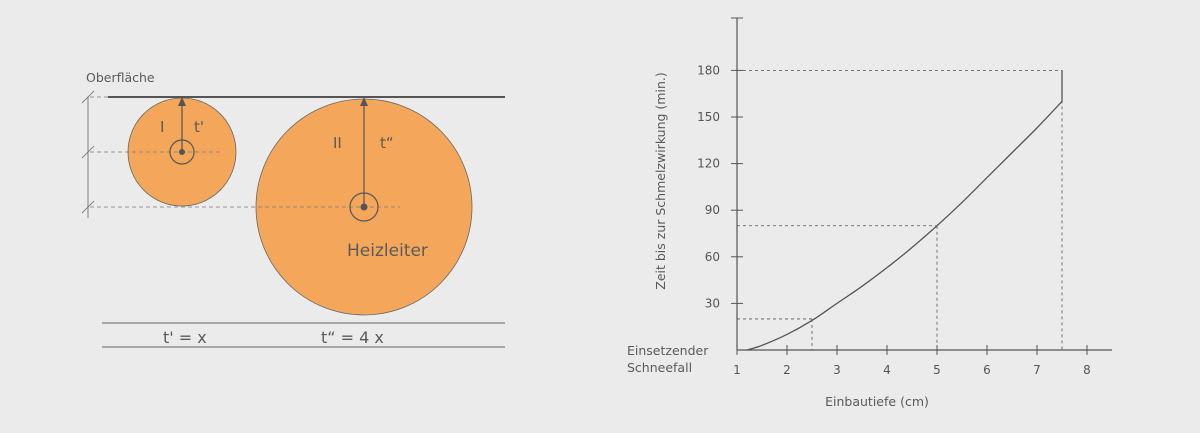 Image resolution: width=1200 pixels, height=433 pixels. What do you see at coordinates (660, 180) in the screenshot?
I see `y-axis-label: Zeit bis zur Schmelzwirkung (min.)` at bounding box center [660, 180].